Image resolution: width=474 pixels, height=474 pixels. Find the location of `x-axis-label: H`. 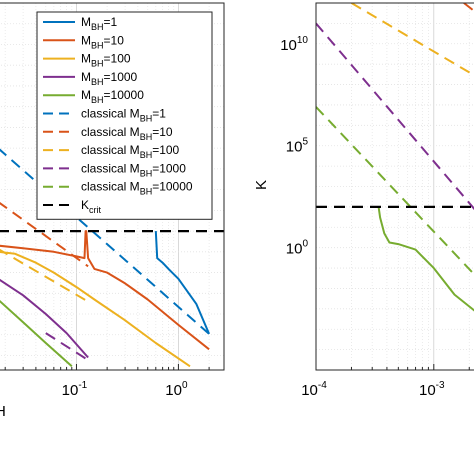

x-axis-label: H is located at coordinates (3, 411).